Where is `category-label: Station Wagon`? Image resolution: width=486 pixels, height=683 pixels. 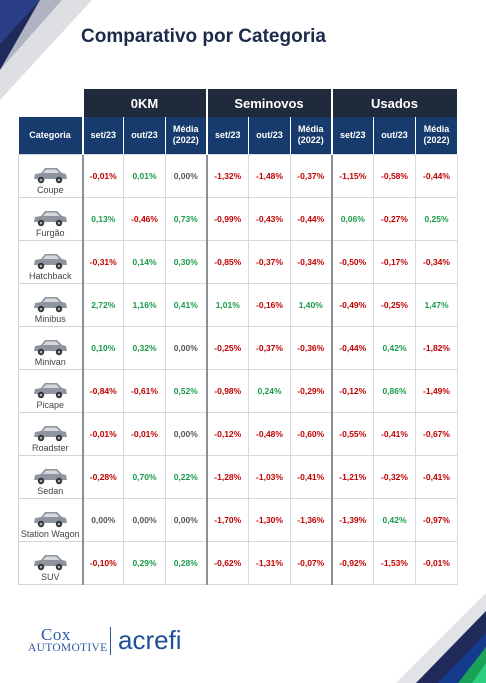 category-label: Station Wagon is located at coordinates (50, 533).